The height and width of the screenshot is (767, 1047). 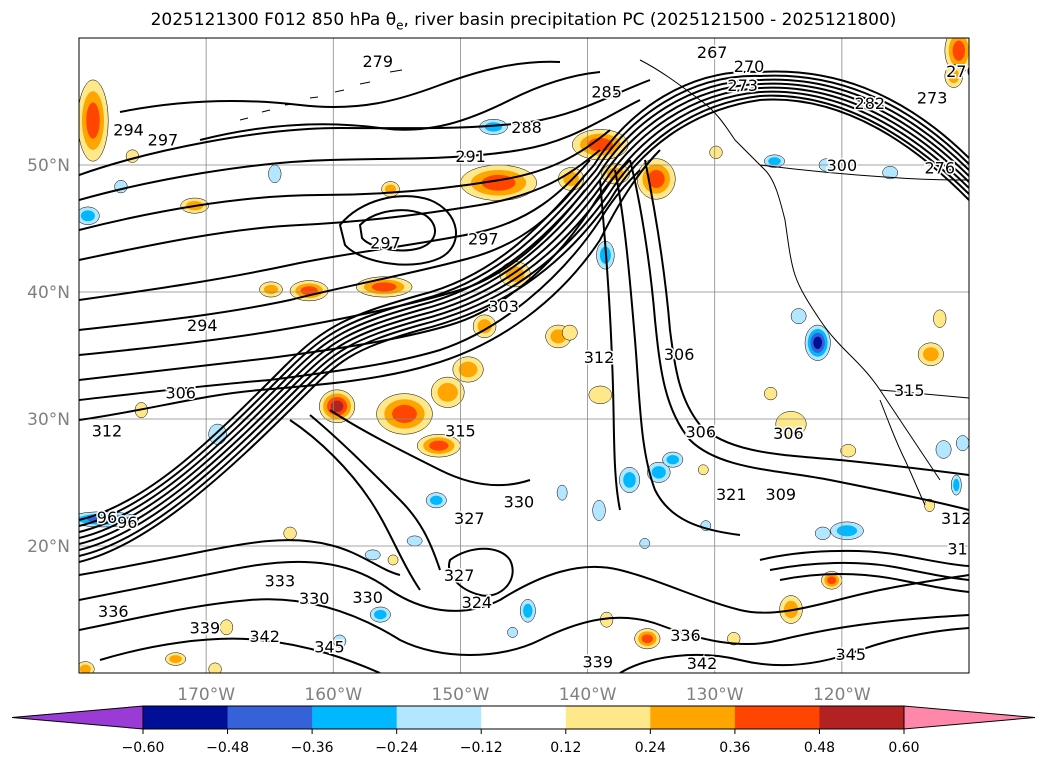 I want to click on longitude-tick-label: 130°W, so click(x=715, y=695).